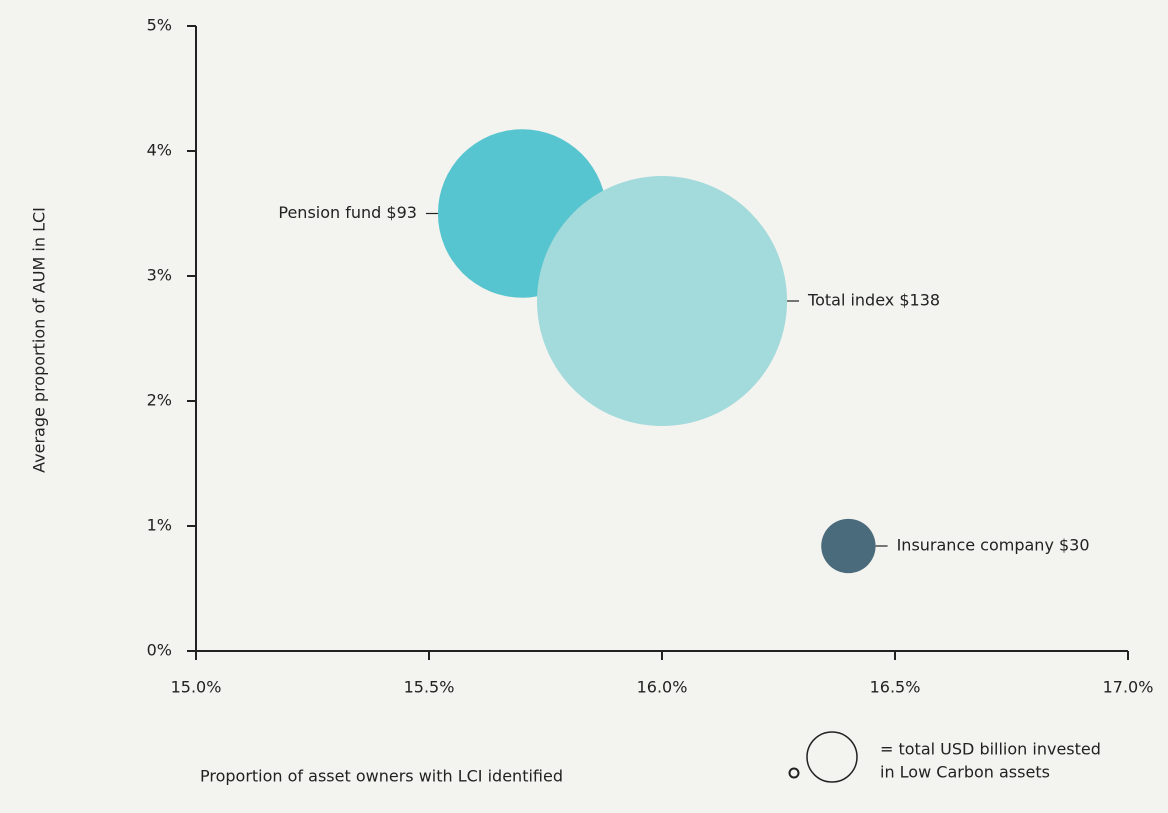  What do you see at coordinates (159, 650) in the screenshot?
I see `y-tick-label: 0%` at bounding box center [159, 650].